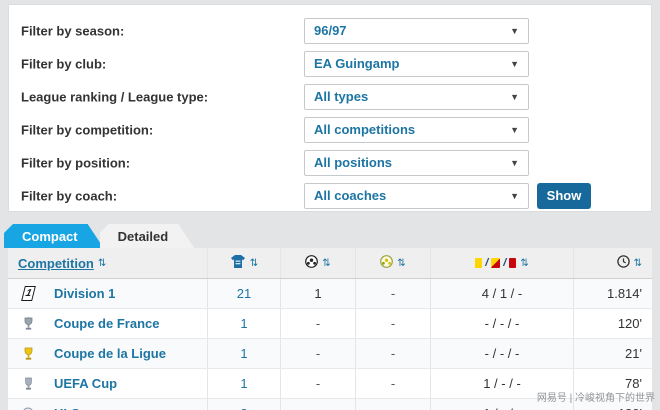  What do you see at coordinates (501, 263) in the screenshot?
I see `cards-column-header: / / ⇅` at bounding box center [501, 263].